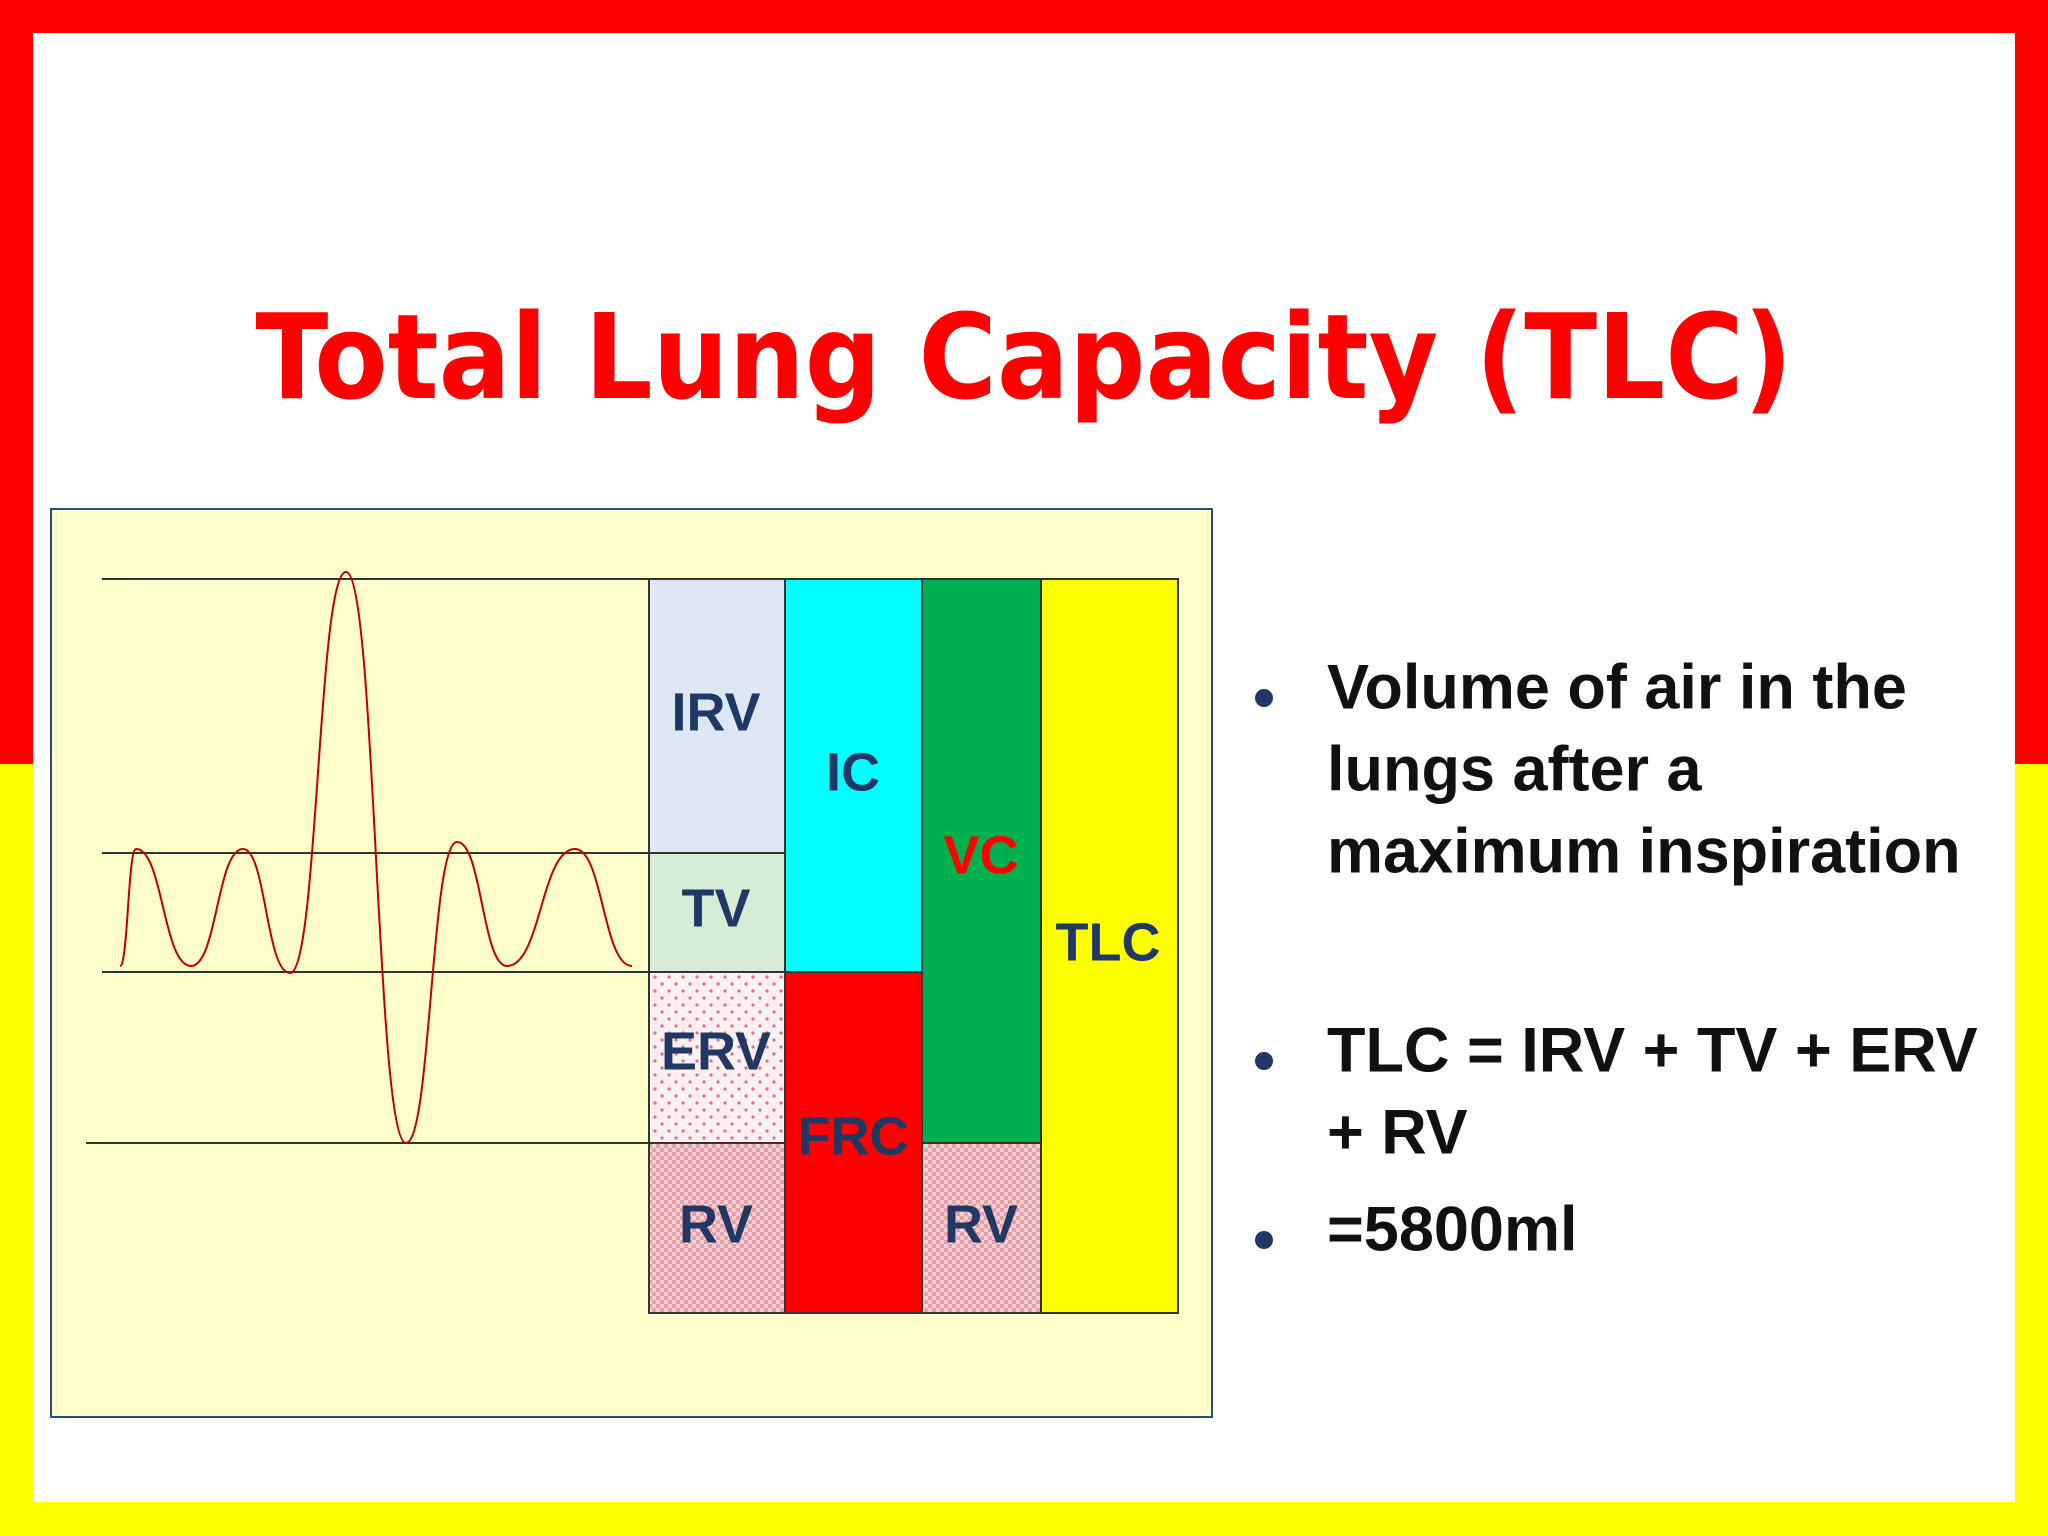 This screenshot has width=2048, height=1536. I want to click on bullet-text: Volume of air in the, so click(1617, 688).